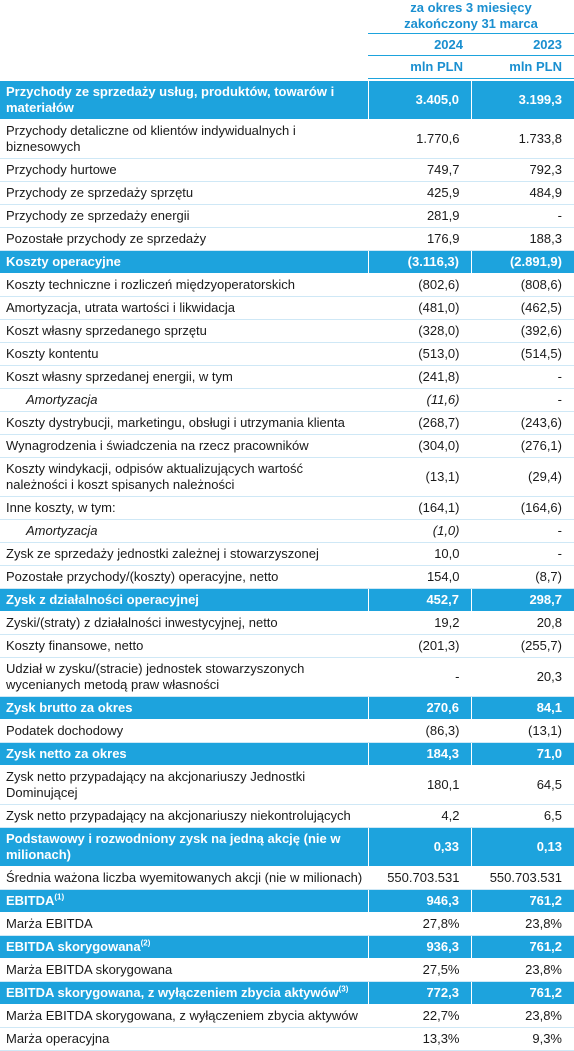 Image resolution: width=574 pixels, height=1051 pixels. I want to click on row-label: Zysk z działalności operacyjnej, so click(184, 600).